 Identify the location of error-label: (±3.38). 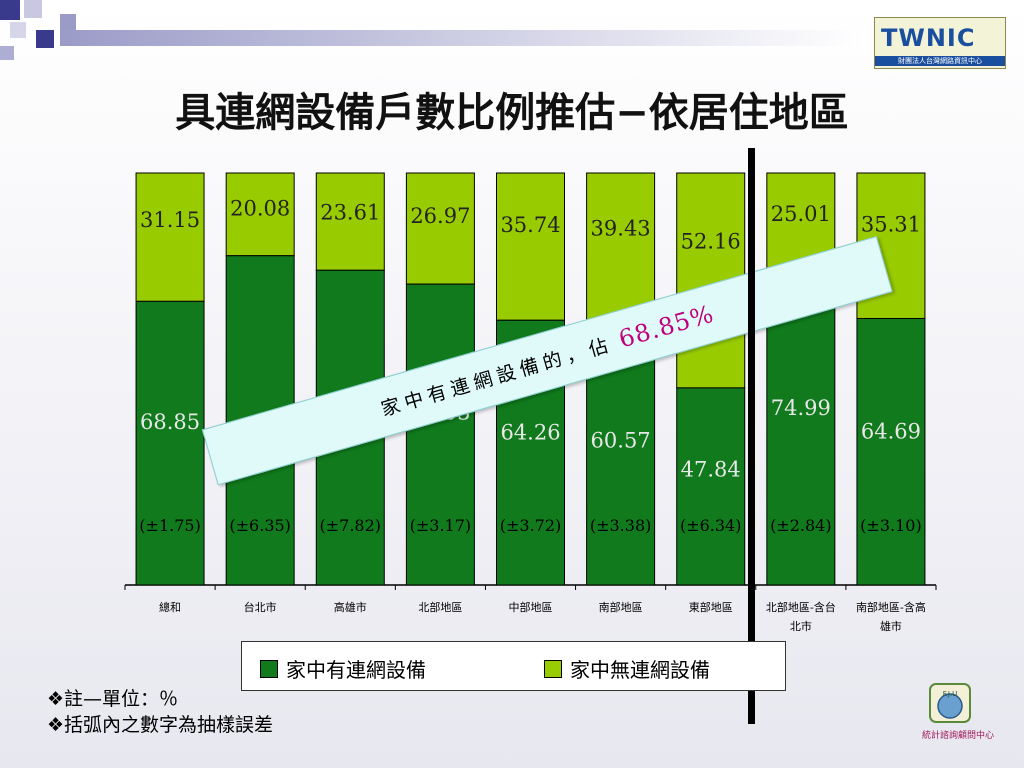
(621, 525).